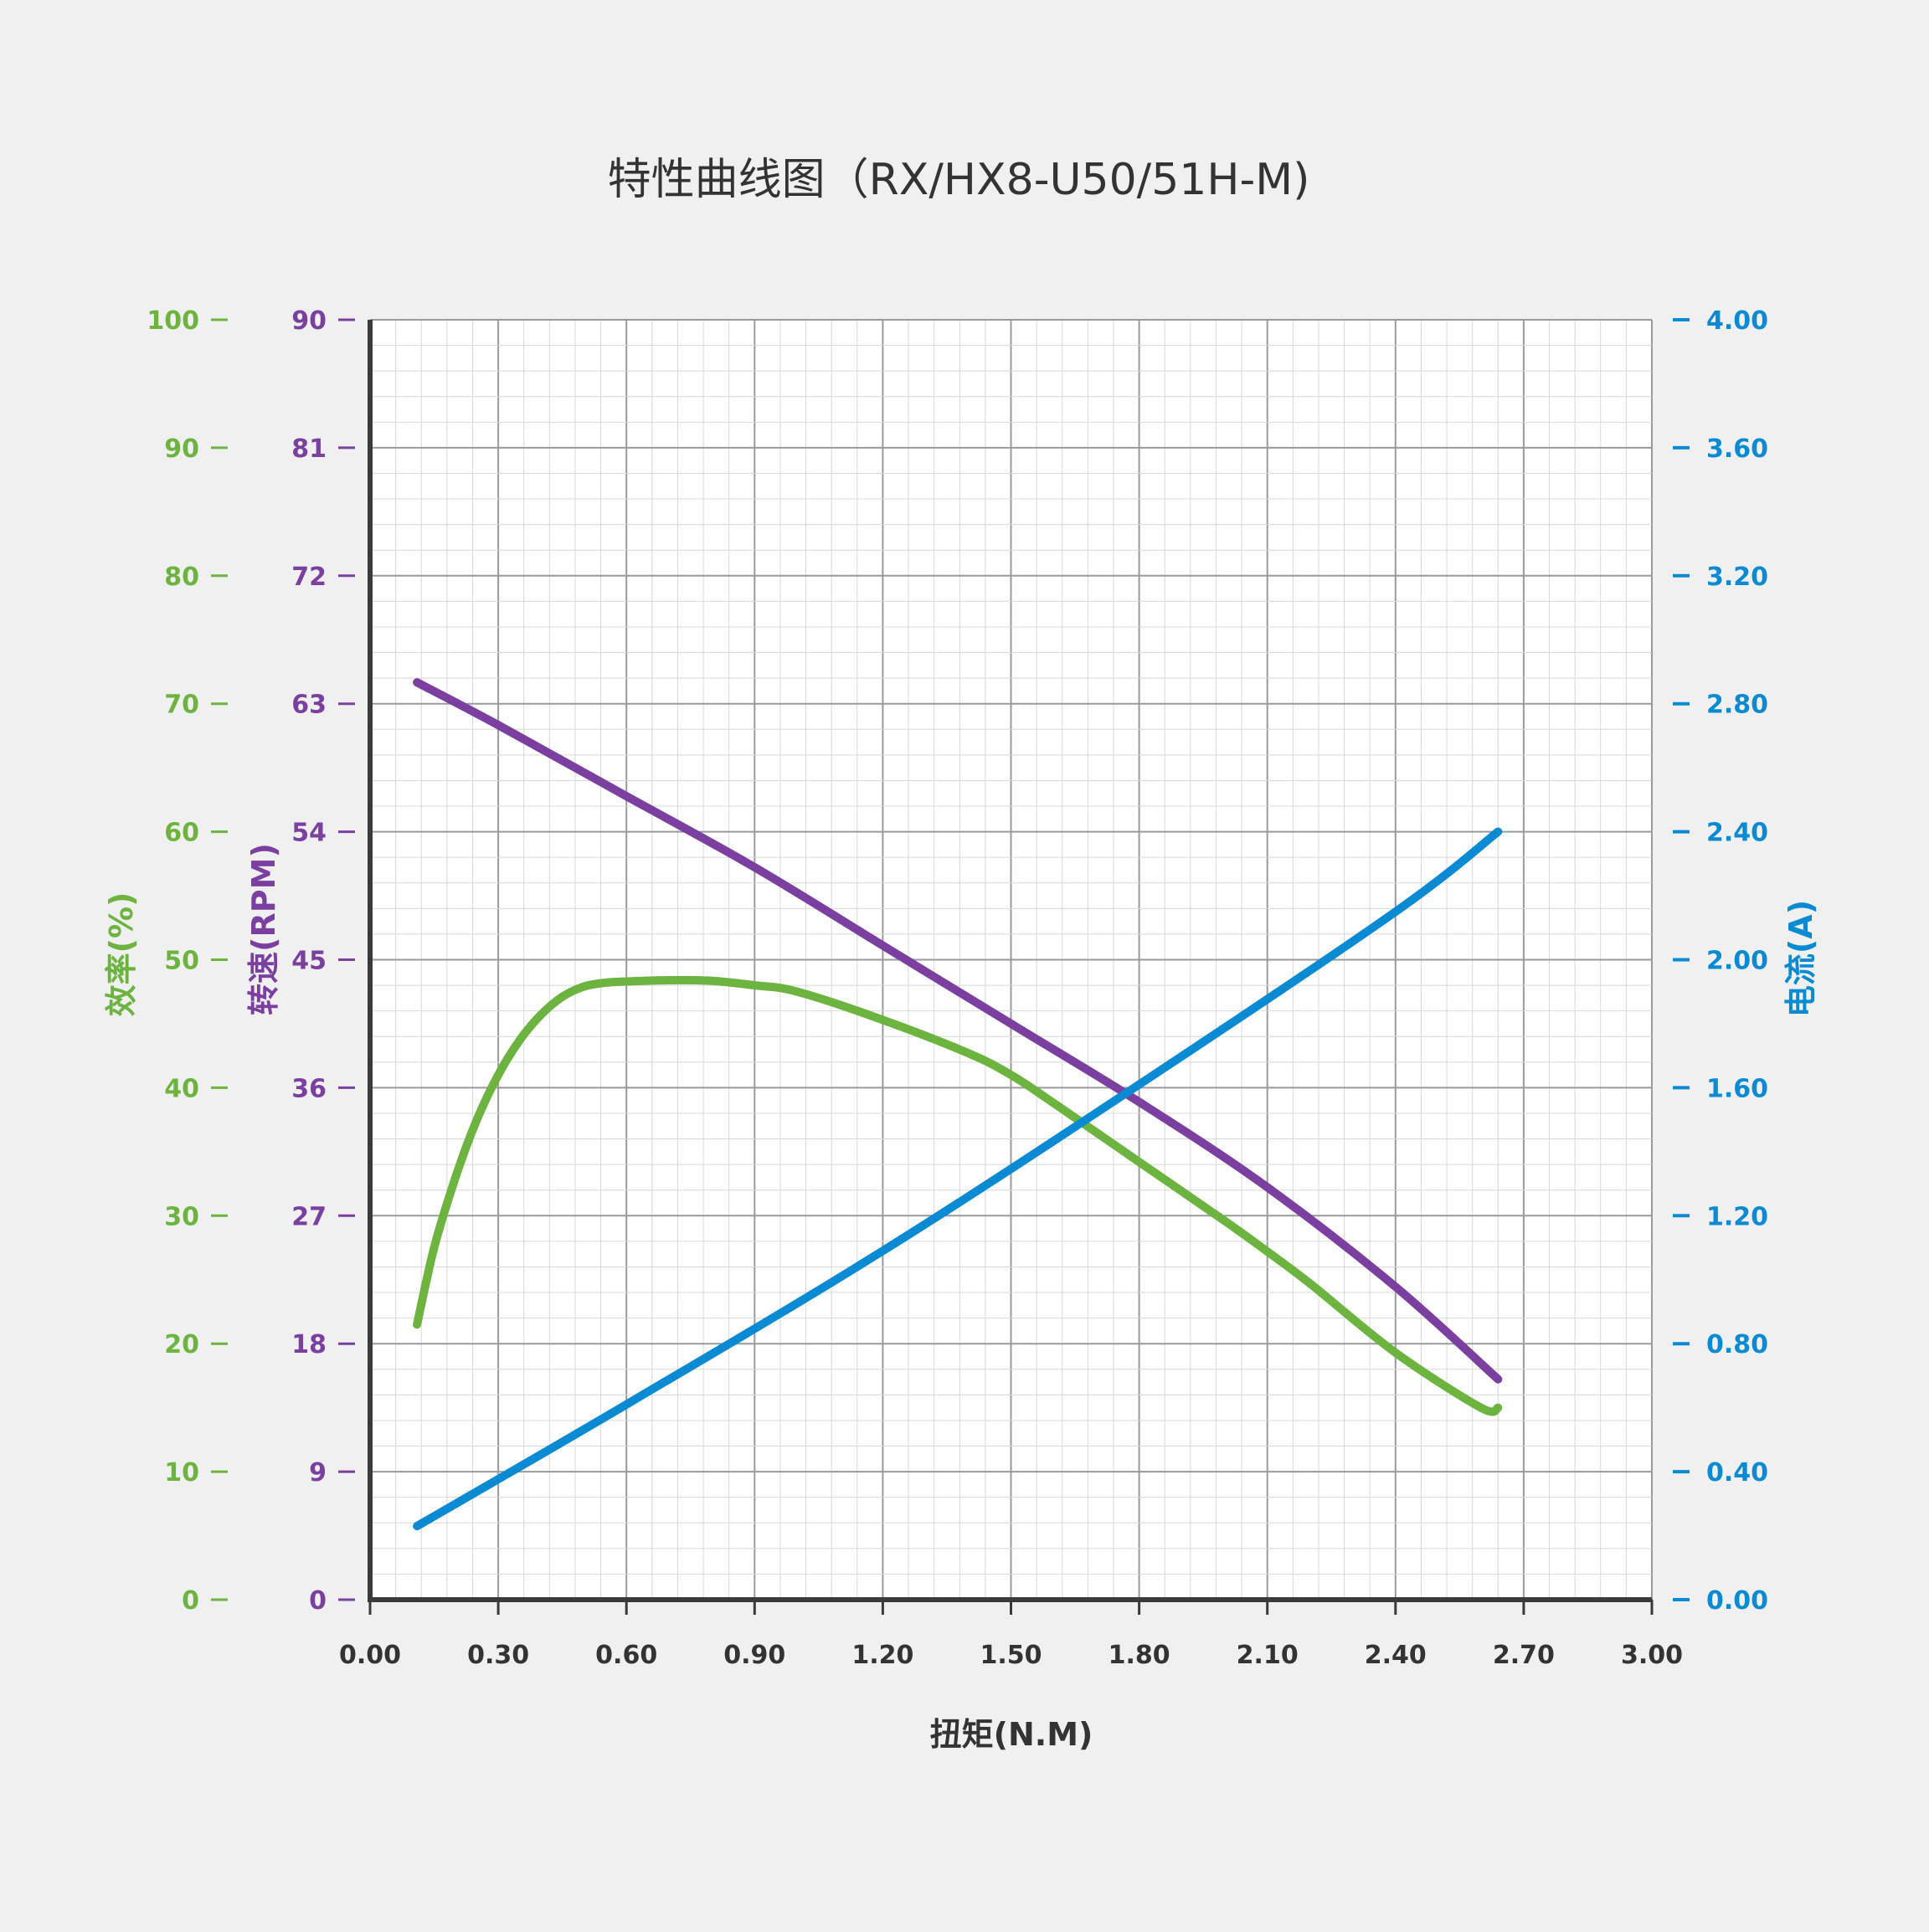 This screenshot has height=1932, width=1929. Describe the element at coordinates (498, 1656) in the screenshot. I see `x-tick-label: 0.30` at that location.